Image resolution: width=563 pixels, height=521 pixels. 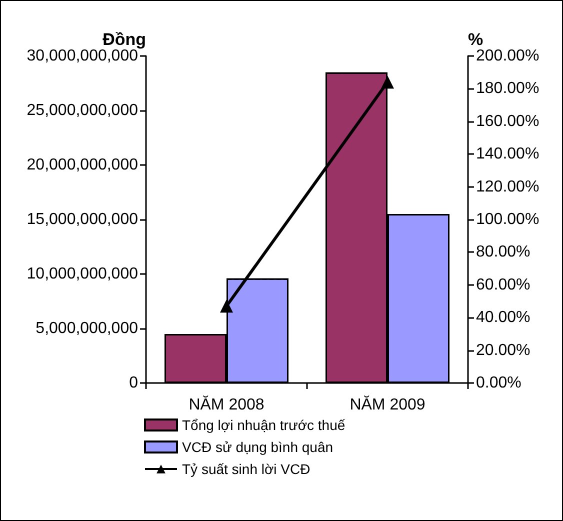 I want to click on y2-tick-label: 80.00%, so click(x=503, y=252).